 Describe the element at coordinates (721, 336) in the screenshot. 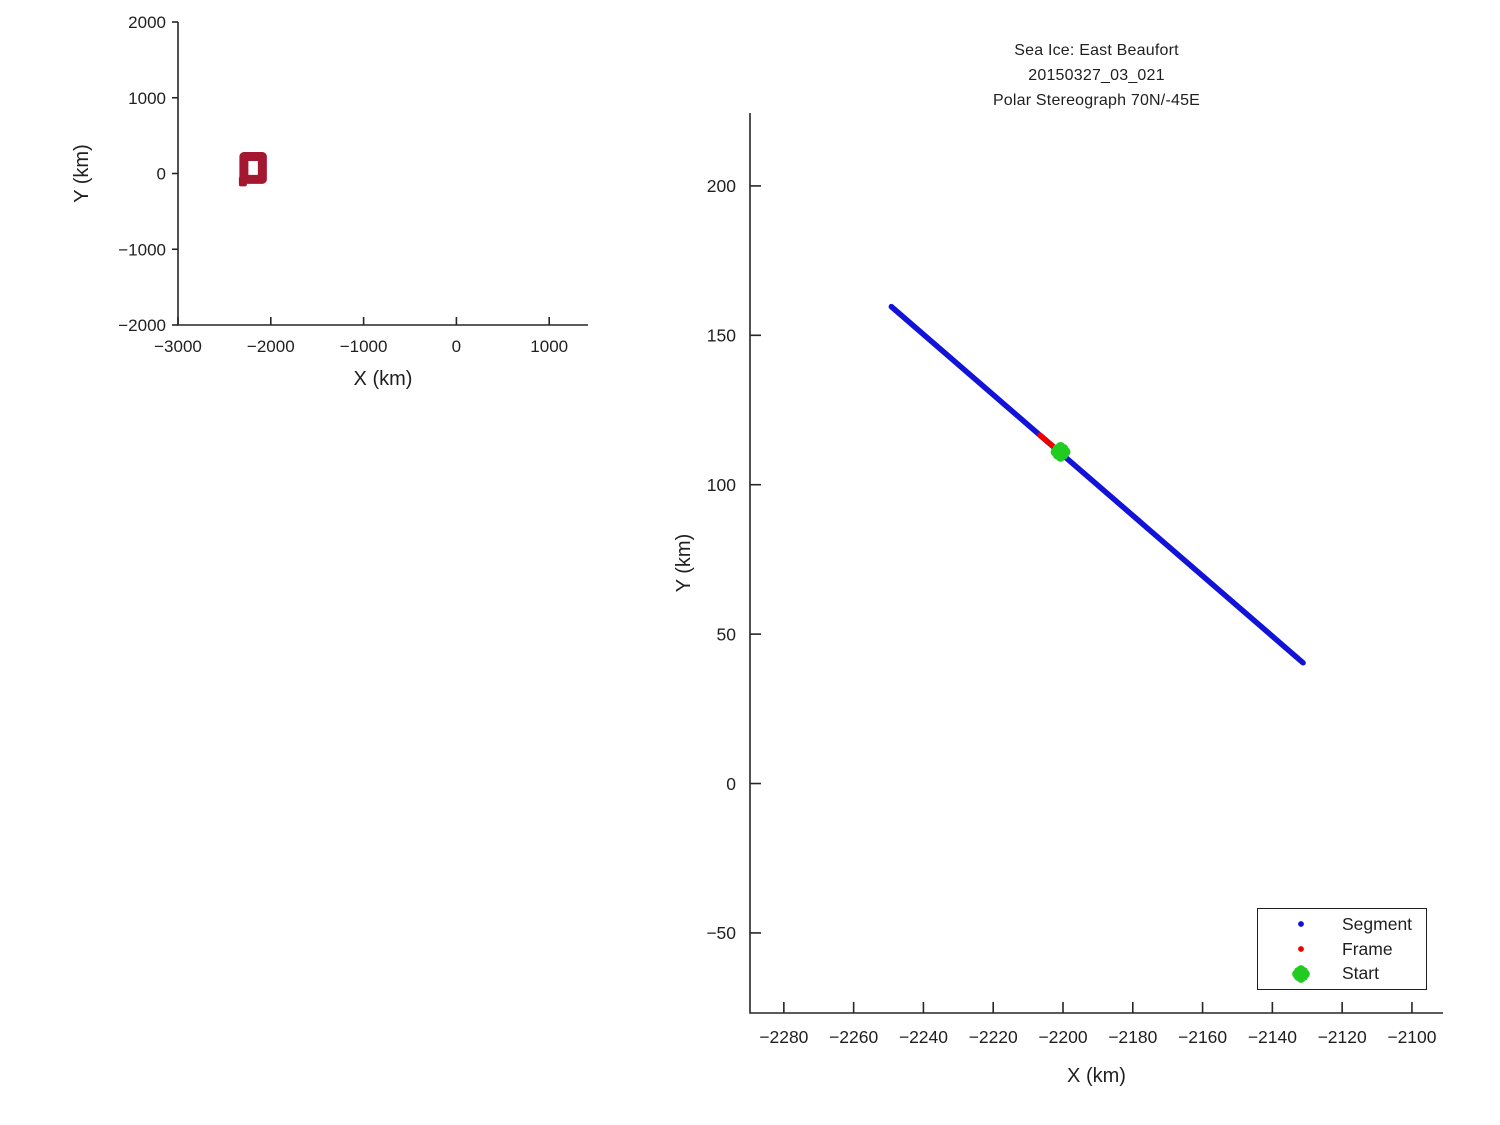

I see `y-tick-label: 150` at that location.